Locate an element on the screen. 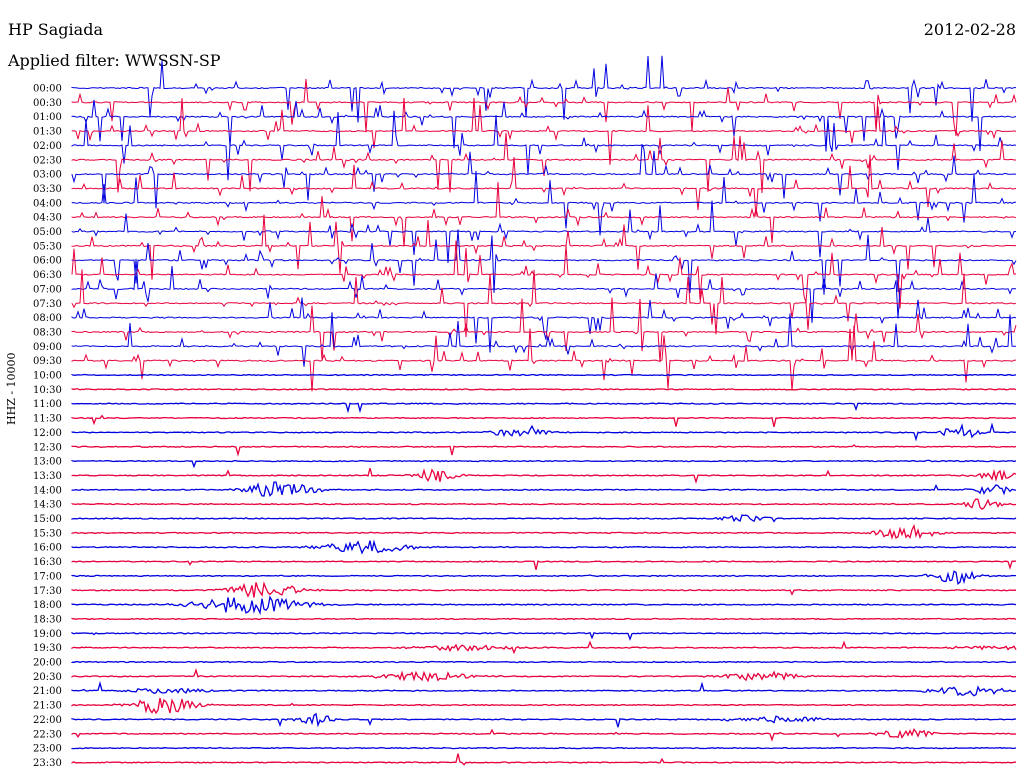 The height and width of the screenshot is (780, 1024). row-label: 13:30 is located at coordinates (47, 476).